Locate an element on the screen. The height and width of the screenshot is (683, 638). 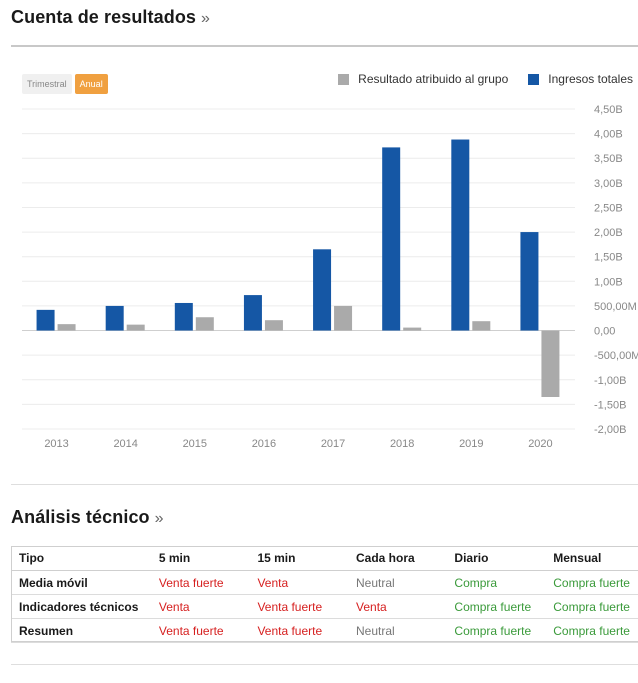
bar-net-income-2018 is located at coordinates (412, 329).